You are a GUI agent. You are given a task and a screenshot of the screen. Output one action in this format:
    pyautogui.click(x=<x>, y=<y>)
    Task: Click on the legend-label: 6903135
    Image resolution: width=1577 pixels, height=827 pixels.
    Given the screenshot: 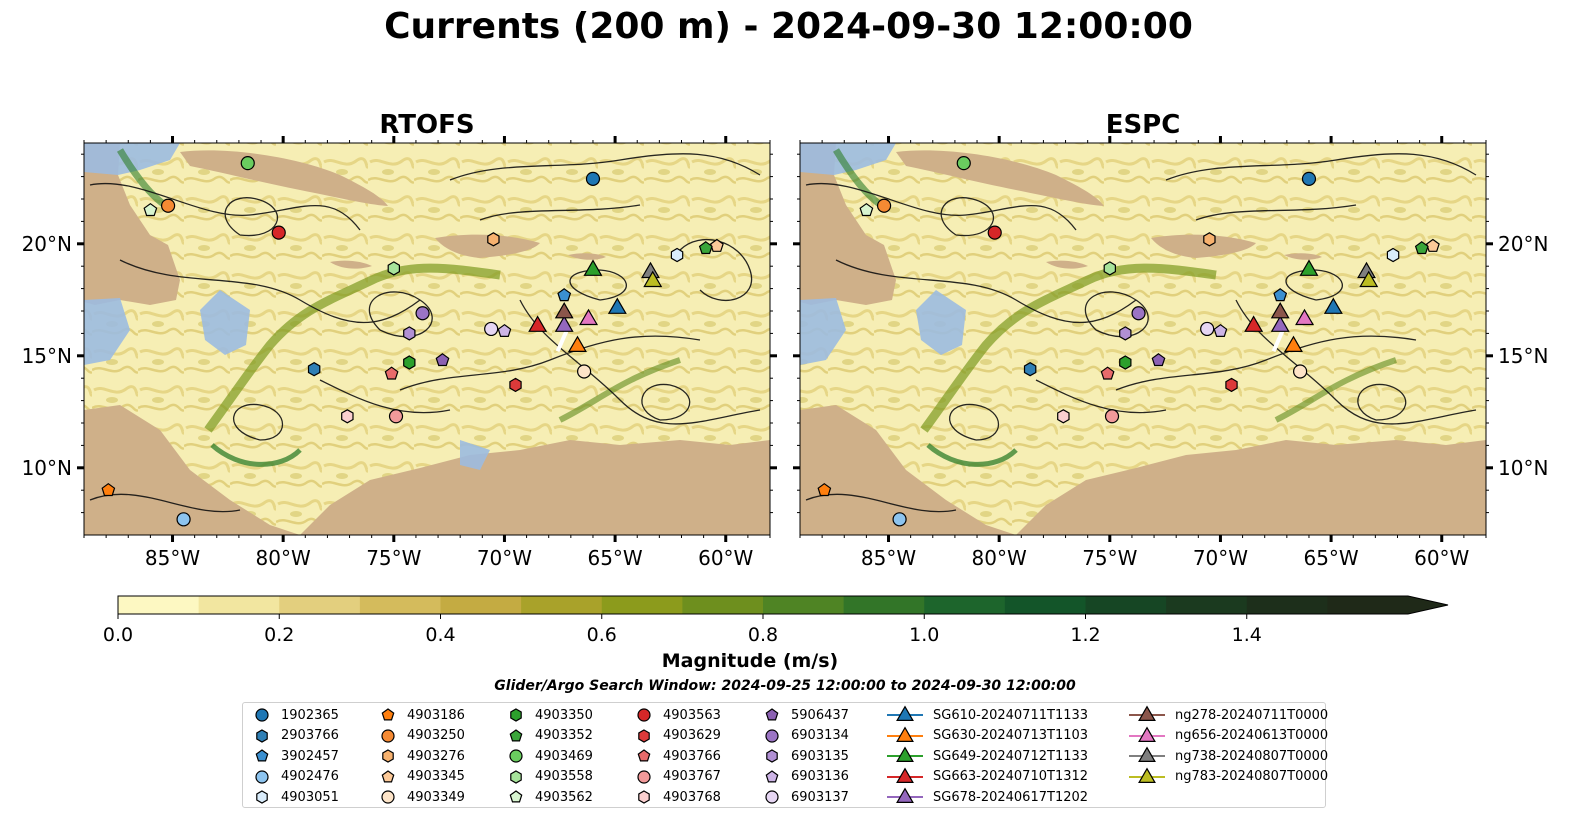 What is the action you would take?
    pyautogui.click(x=820, y=756)
    